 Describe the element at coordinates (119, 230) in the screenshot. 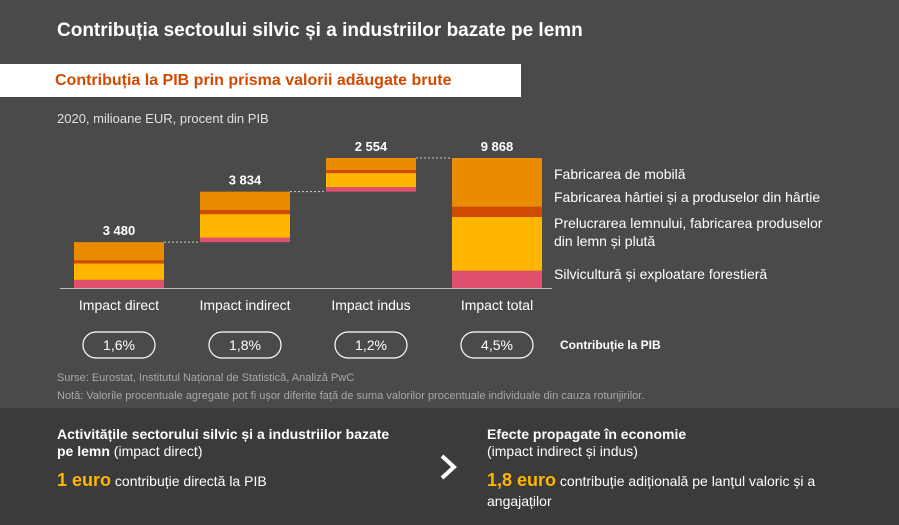

I see `total-label-1: 3 480` at that location.